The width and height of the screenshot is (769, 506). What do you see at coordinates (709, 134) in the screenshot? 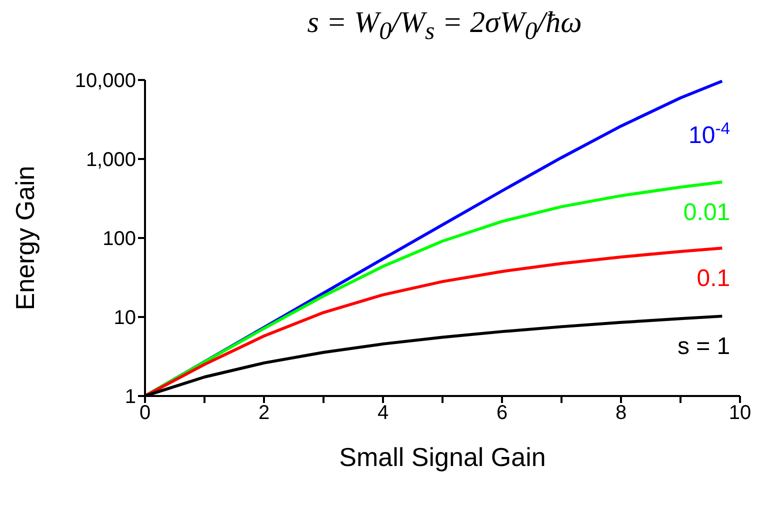
I see `series-label: 10$^{-4}$` at bounding box center [709, 134].